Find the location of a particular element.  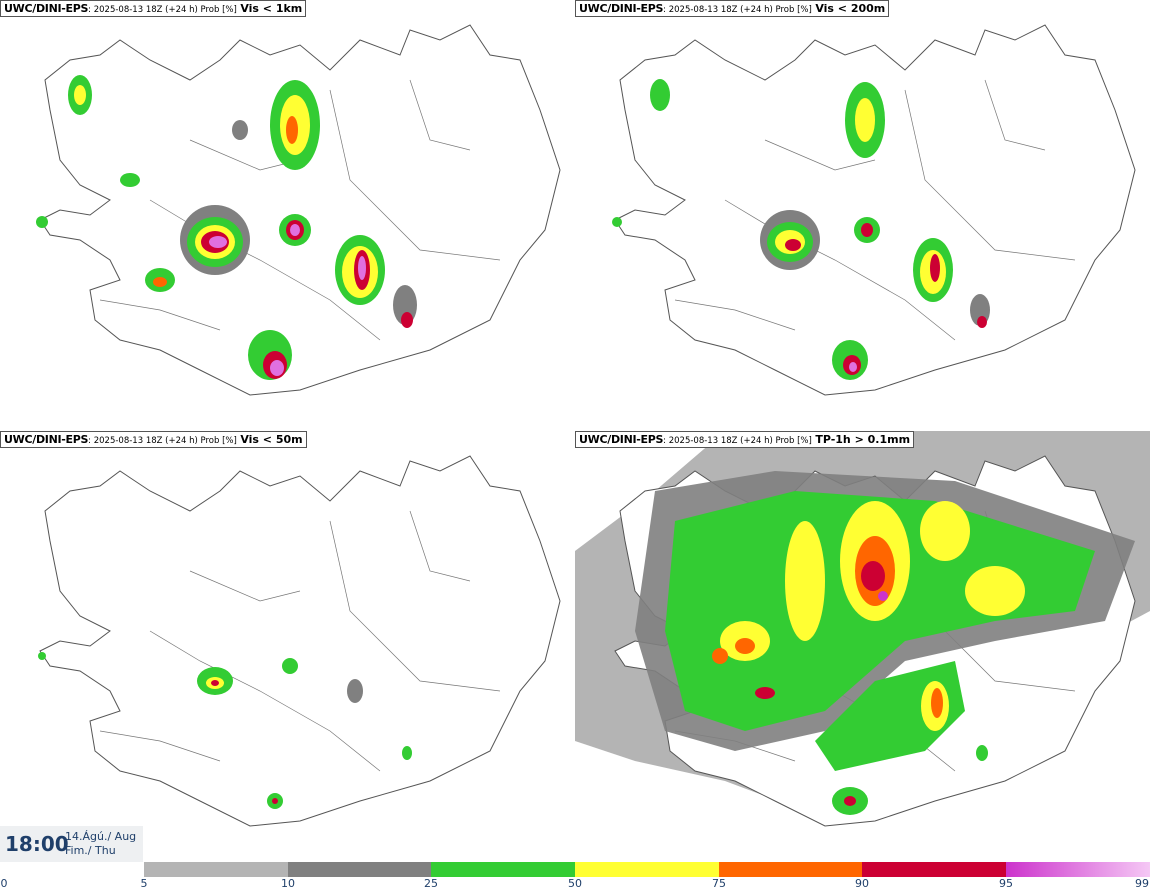

colorbar-tick: 10 is located at coordinates (288, 883).